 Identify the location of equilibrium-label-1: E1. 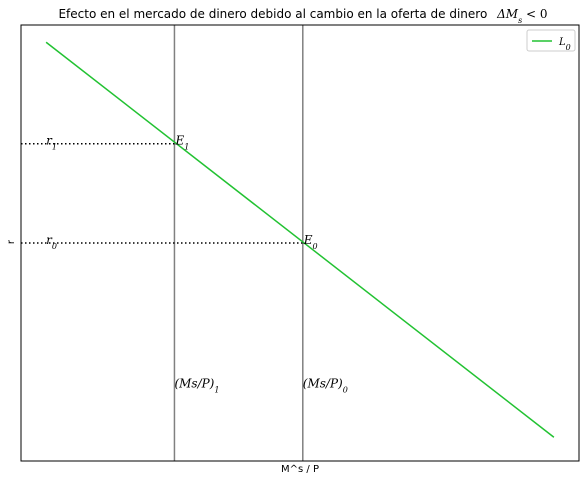
(181, 143).